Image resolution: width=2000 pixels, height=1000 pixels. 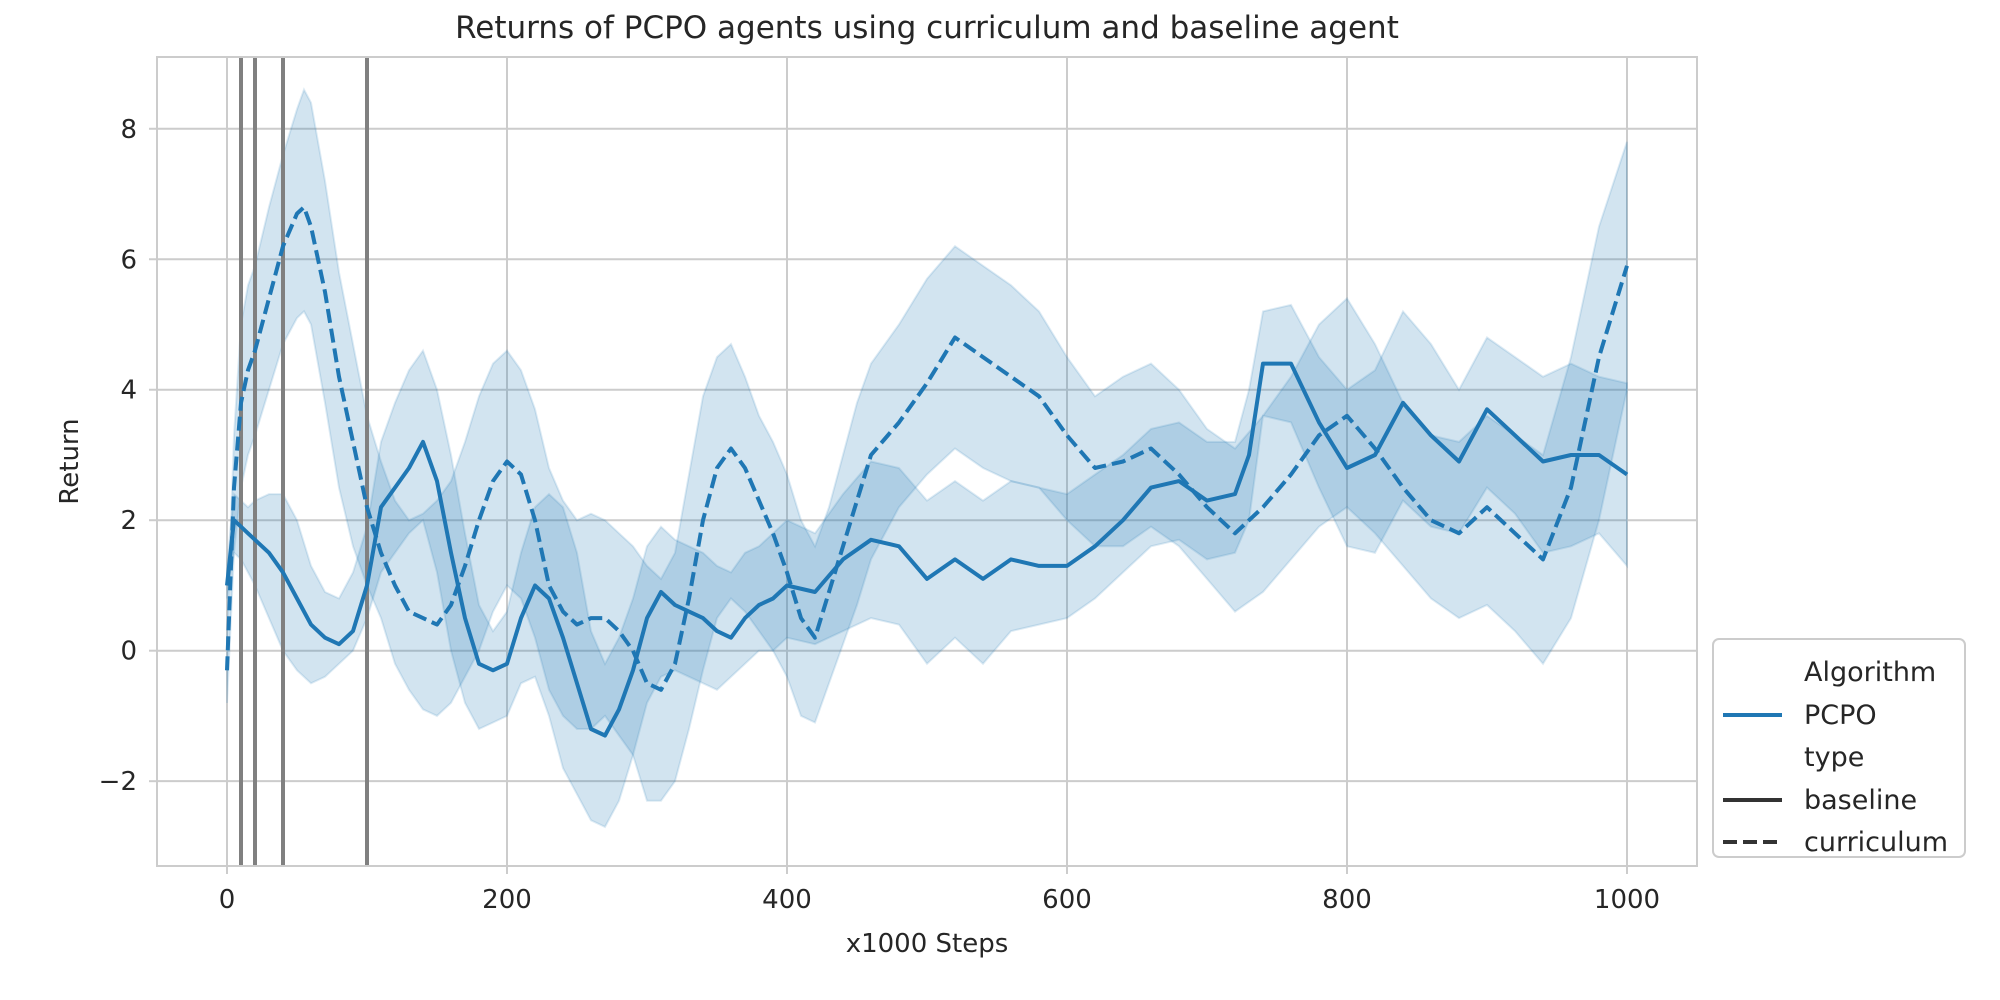 What do you see at coordinates (304, 461) in the screenshot?
I see `curriculum-stage-lines` at bounding box center [304, 461].